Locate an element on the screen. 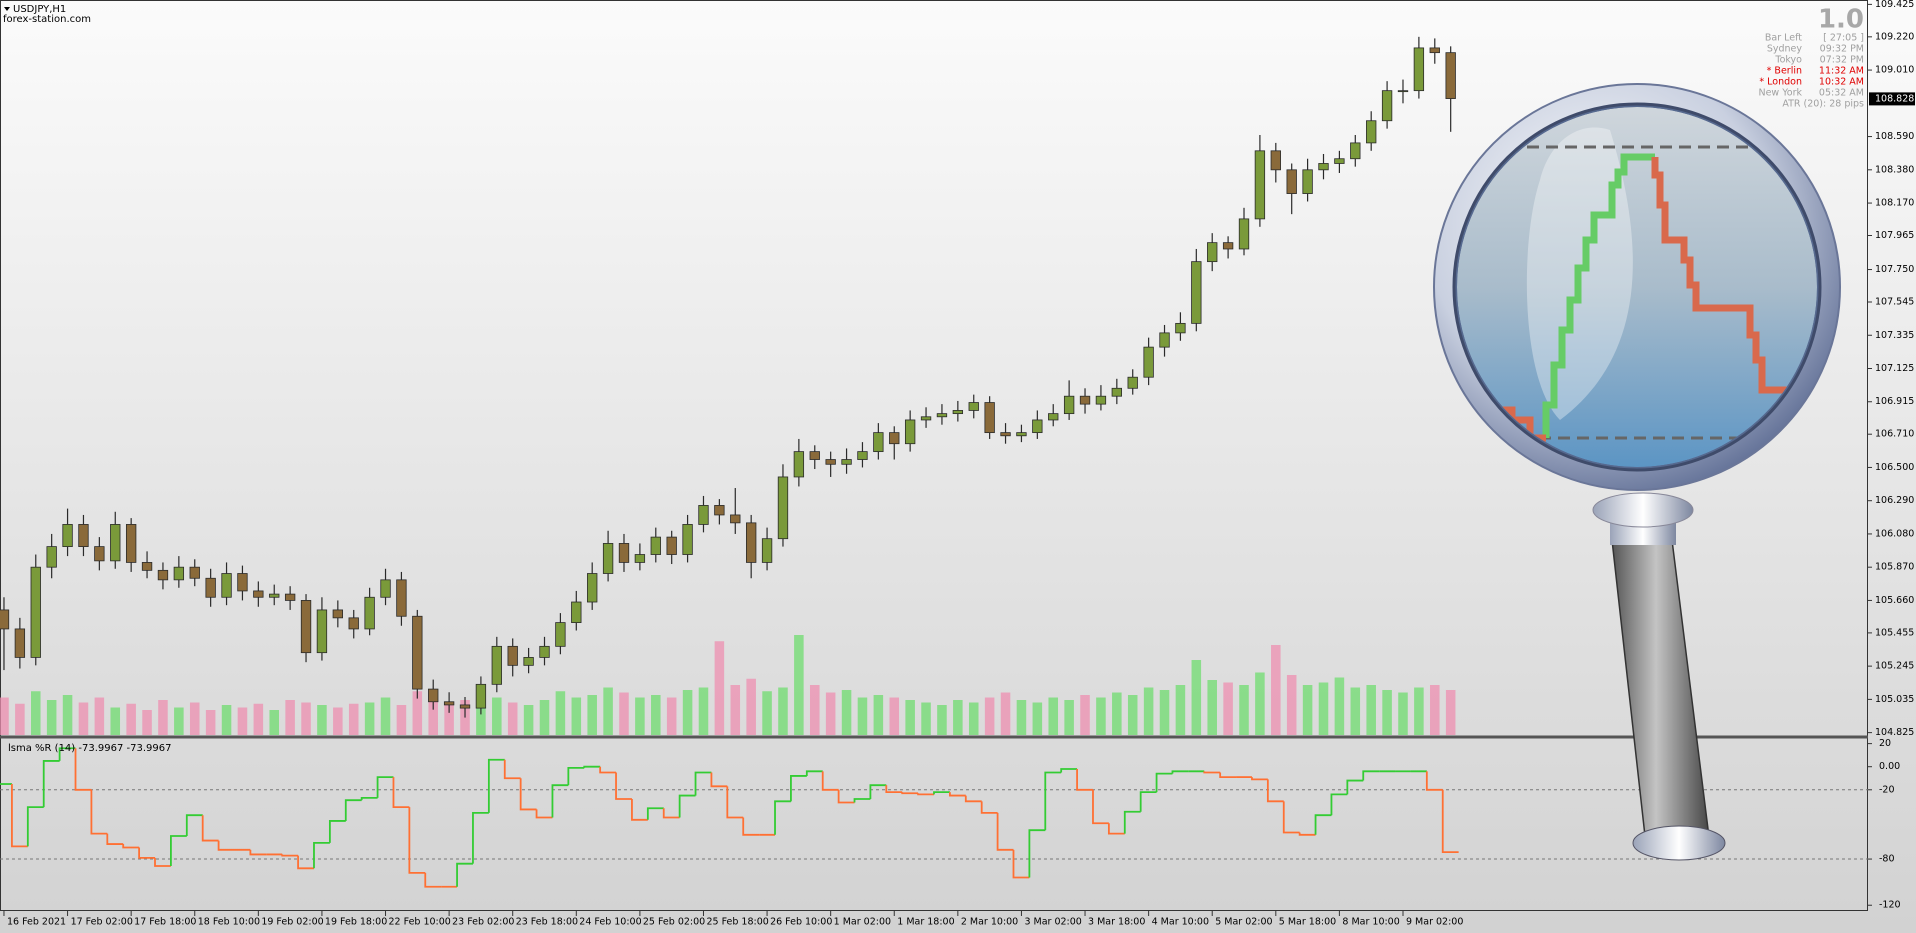 The width and height of the screenshot is (1916, 933). x-tick-label: 25 Feb 18:00 is located at coordinates (737, 922).